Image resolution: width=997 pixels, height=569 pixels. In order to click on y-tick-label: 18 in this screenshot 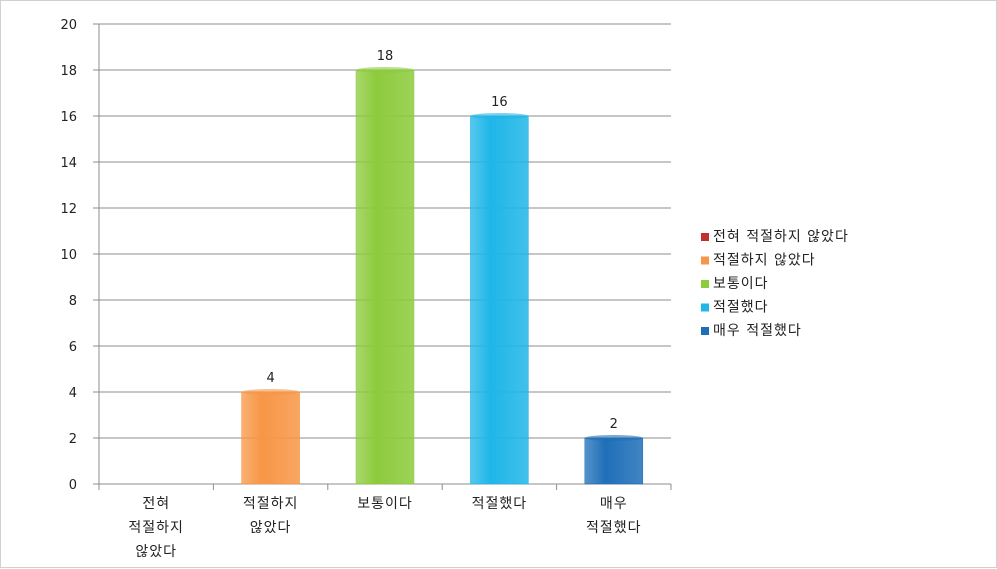, I will do `click(68, 71)`.